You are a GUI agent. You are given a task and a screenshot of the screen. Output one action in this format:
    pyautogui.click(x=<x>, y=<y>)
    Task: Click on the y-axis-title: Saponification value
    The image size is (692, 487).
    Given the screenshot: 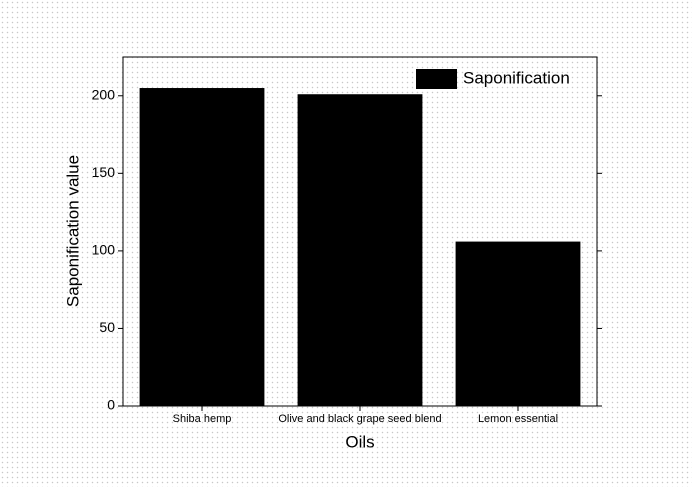 What is the action you would take?
    pyautogui.click(x=72, y=231)
    